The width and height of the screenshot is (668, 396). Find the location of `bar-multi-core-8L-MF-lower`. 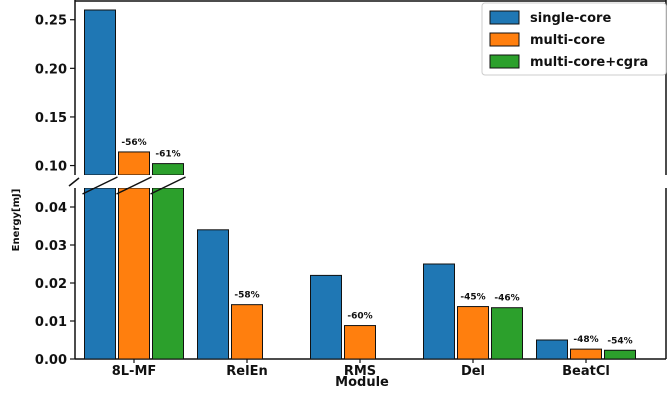

bar-multi-core-8L-MF-lower is located at coordinates (134, 273).